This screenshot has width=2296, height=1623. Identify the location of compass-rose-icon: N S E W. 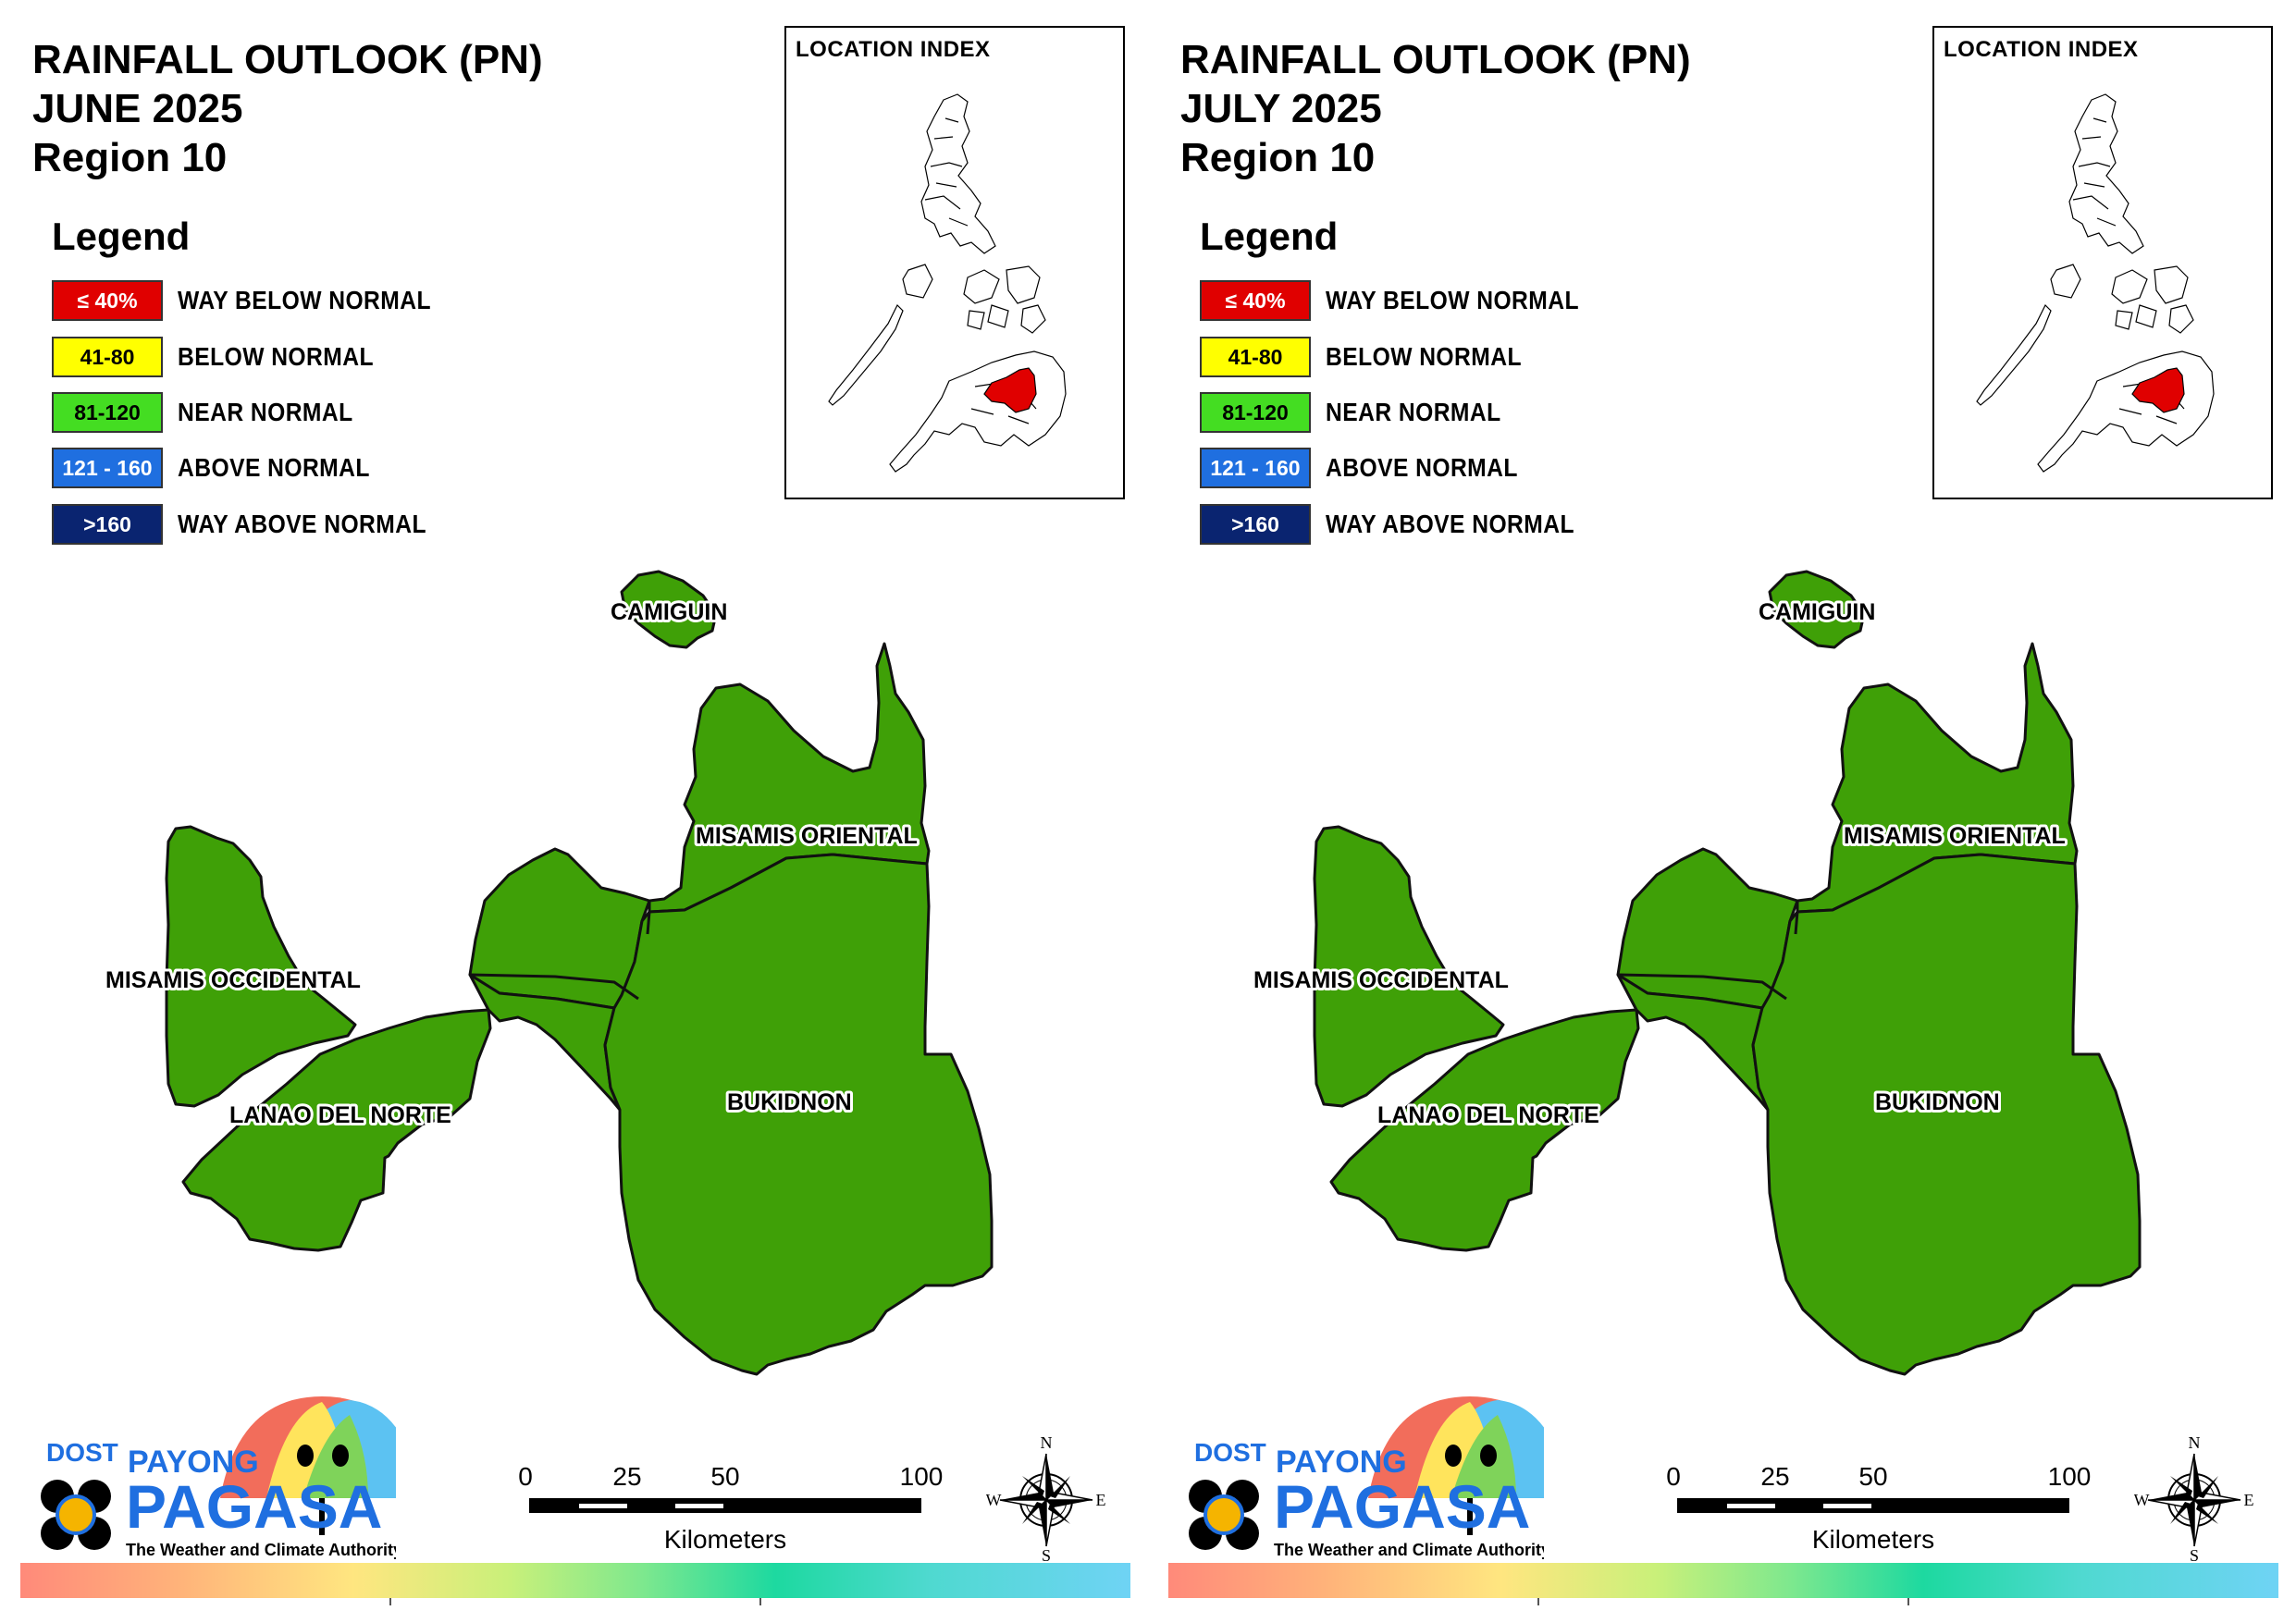
(2194, 1499).